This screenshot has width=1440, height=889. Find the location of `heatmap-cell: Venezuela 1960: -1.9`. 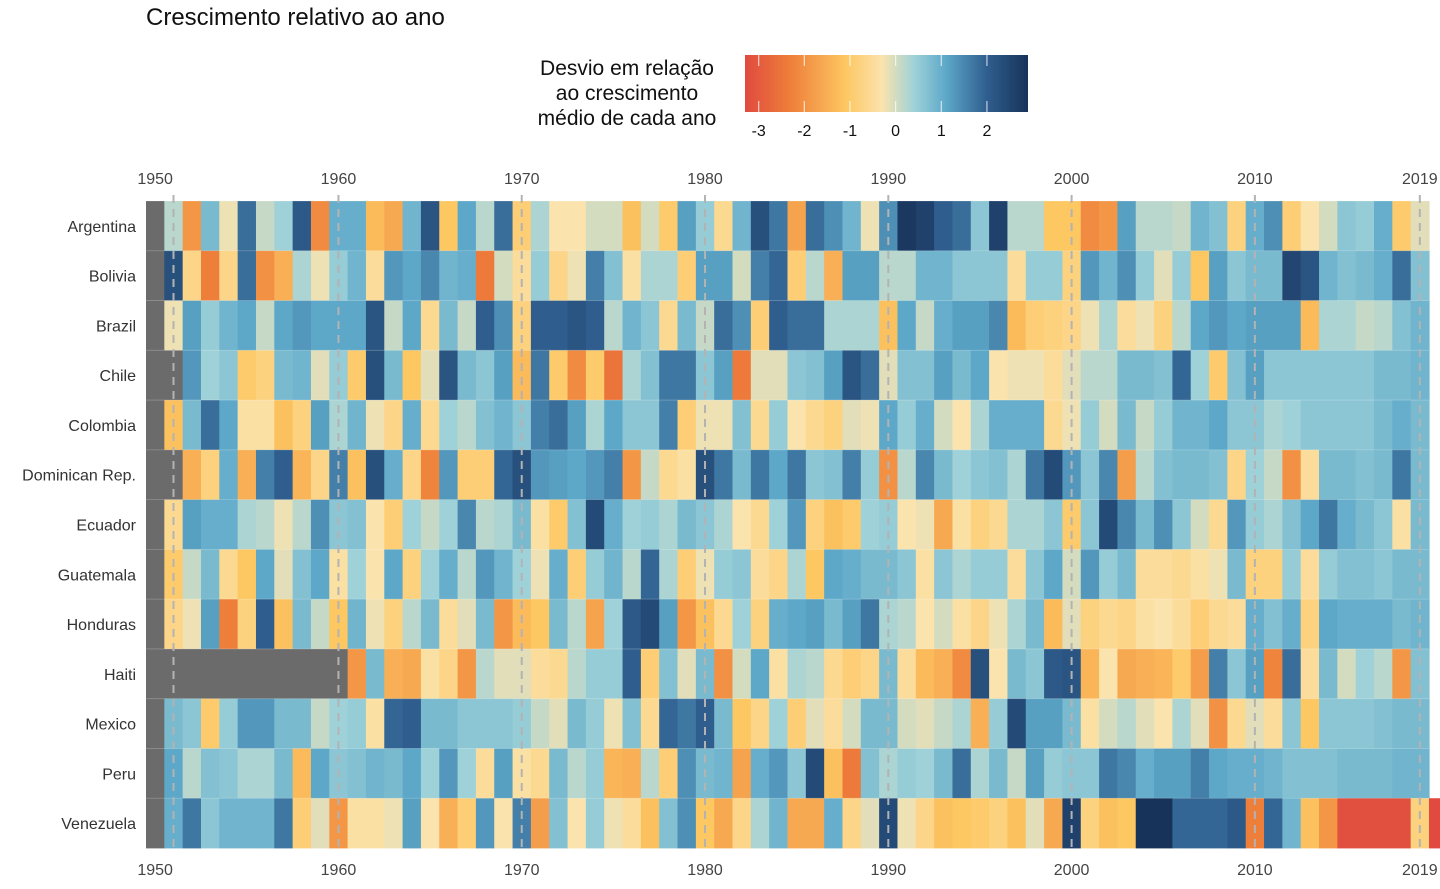

heatmap-cell: Venezuela 1960: -1.9 is located at coordinates (339, 823).